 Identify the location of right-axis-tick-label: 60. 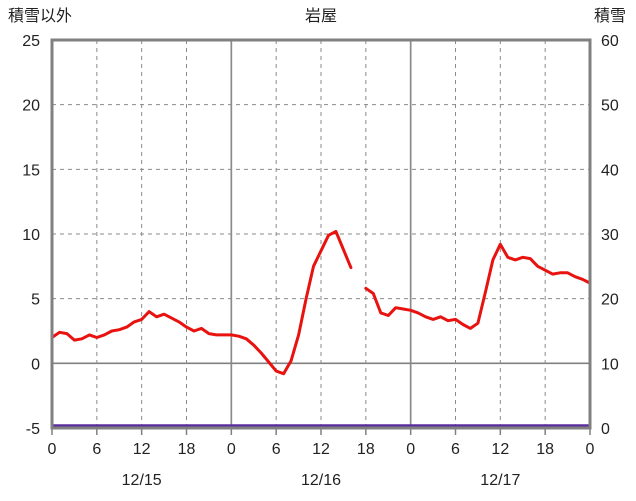
(610, 41).